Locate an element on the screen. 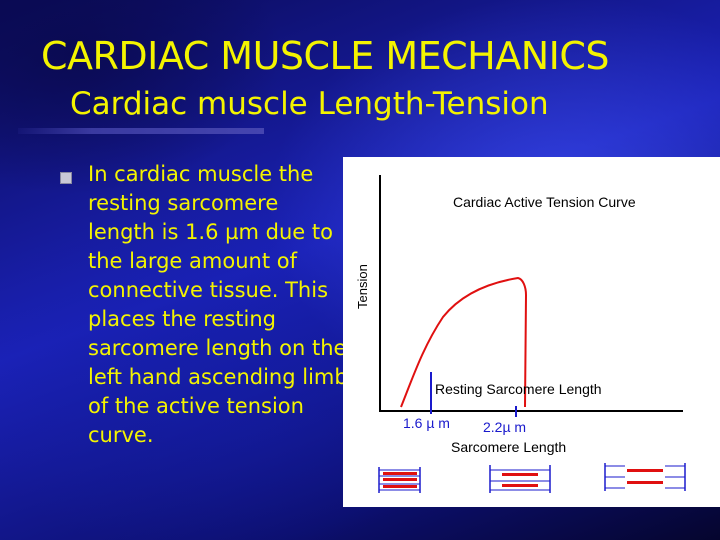  body-line: places the resting is located at coordinates (182, 319).